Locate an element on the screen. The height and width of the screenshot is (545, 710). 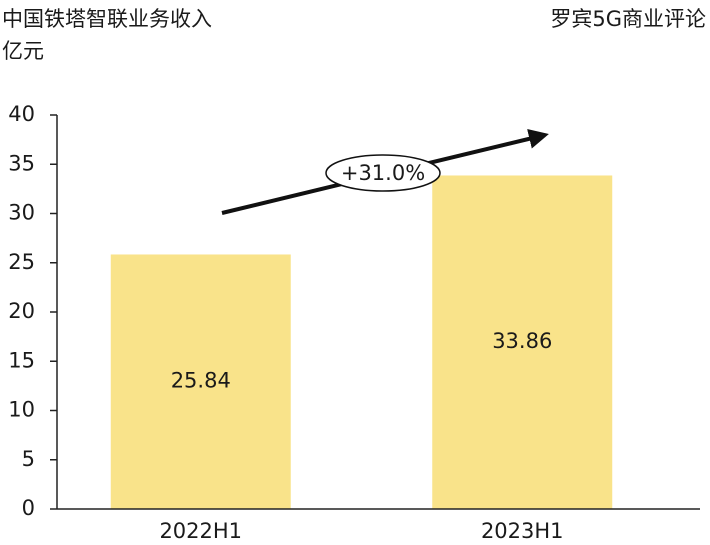
y-tick-label: 15 is located at coordinates (21, 360).